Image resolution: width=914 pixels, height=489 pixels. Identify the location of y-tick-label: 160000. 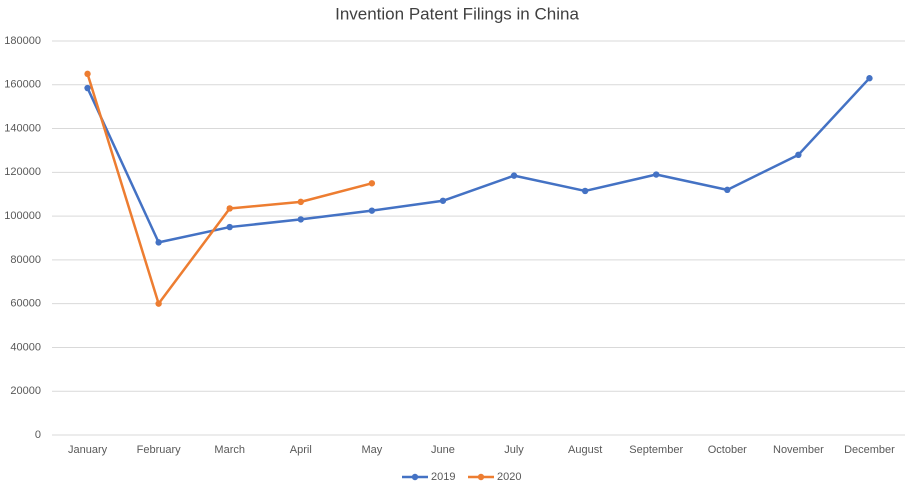
(22, 85).